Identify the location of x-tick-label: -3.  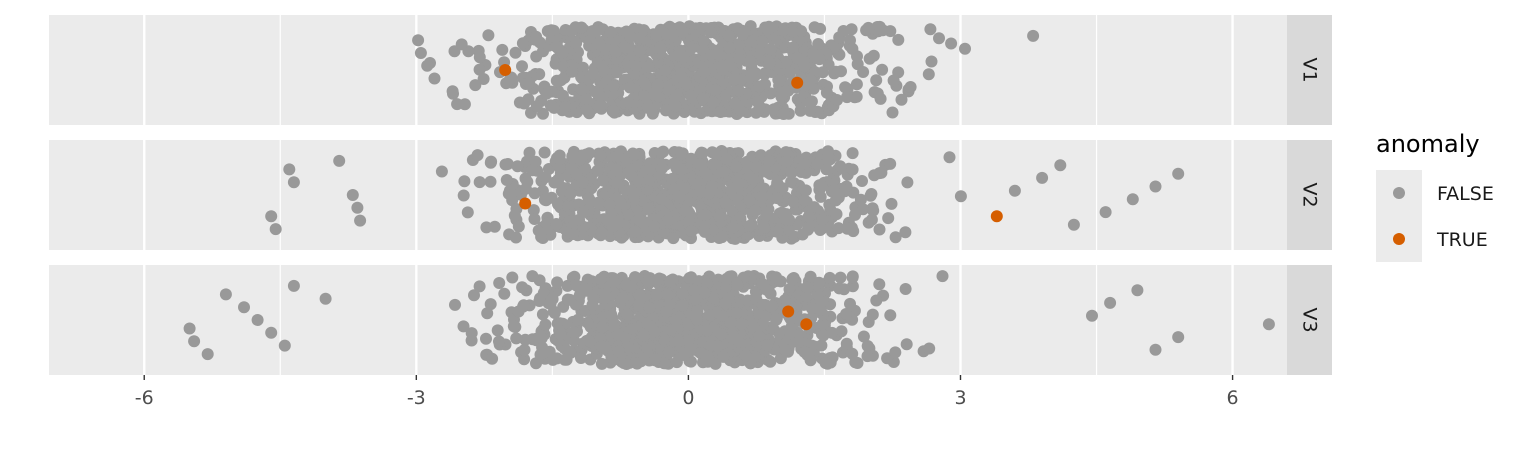
(416, 398).